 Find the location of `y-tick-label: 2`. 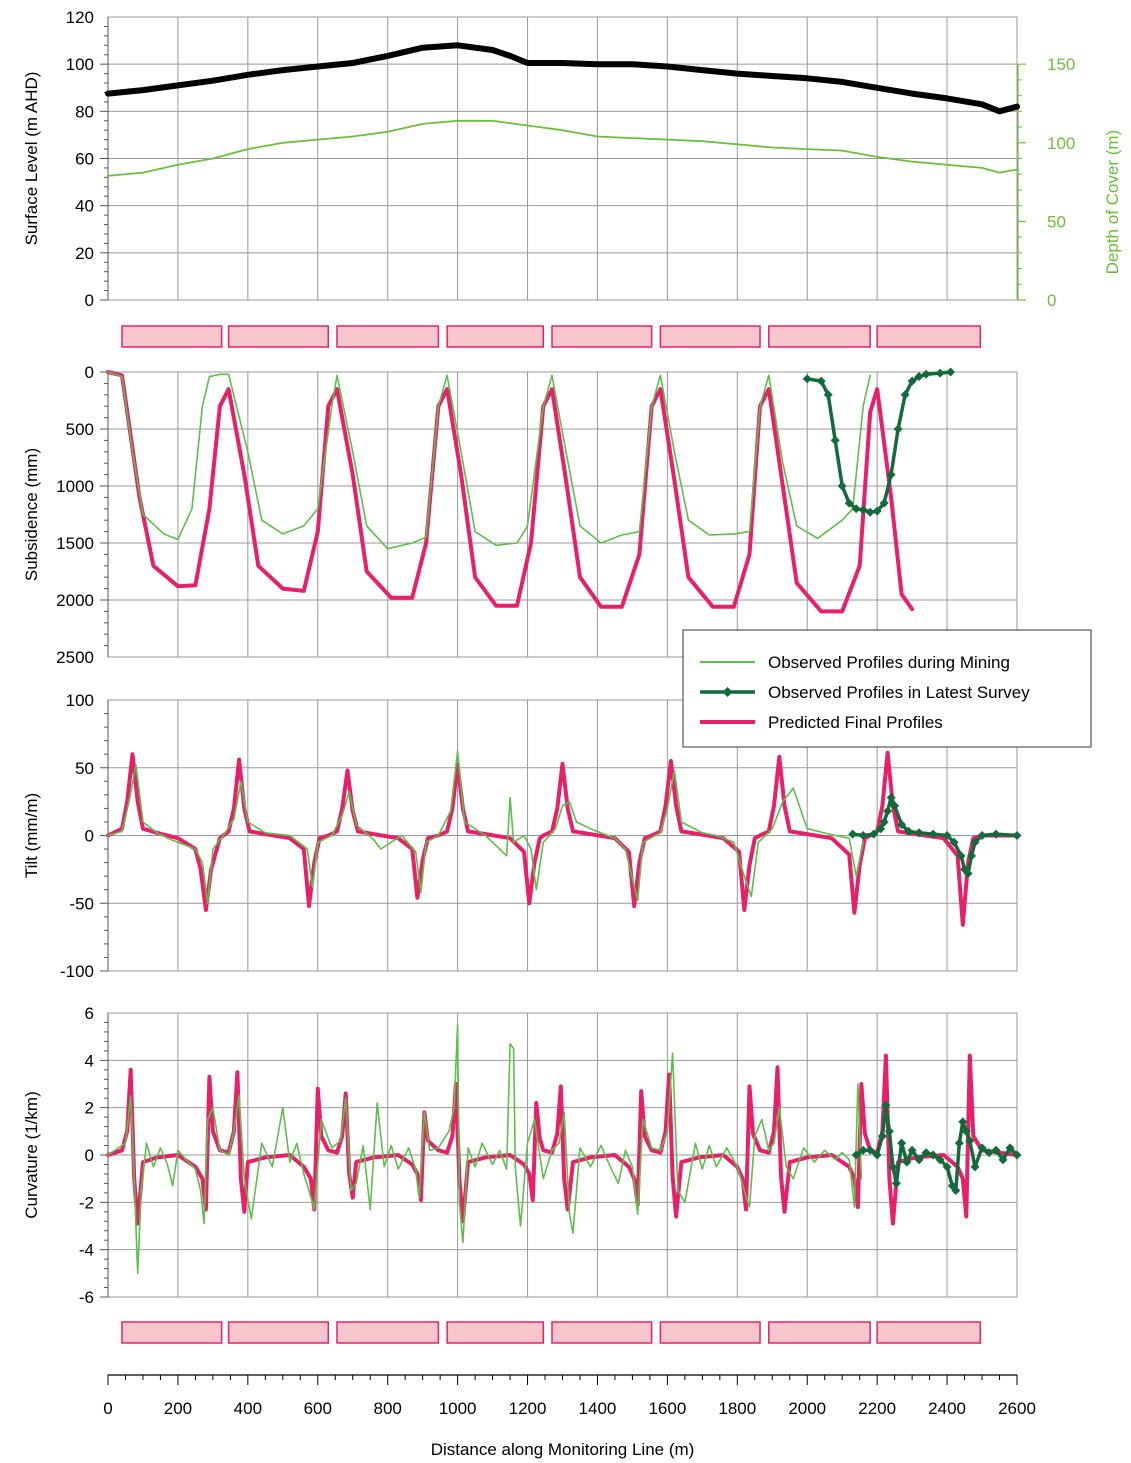

y-tick-label: 2 is located at coordinates (89, 1108).